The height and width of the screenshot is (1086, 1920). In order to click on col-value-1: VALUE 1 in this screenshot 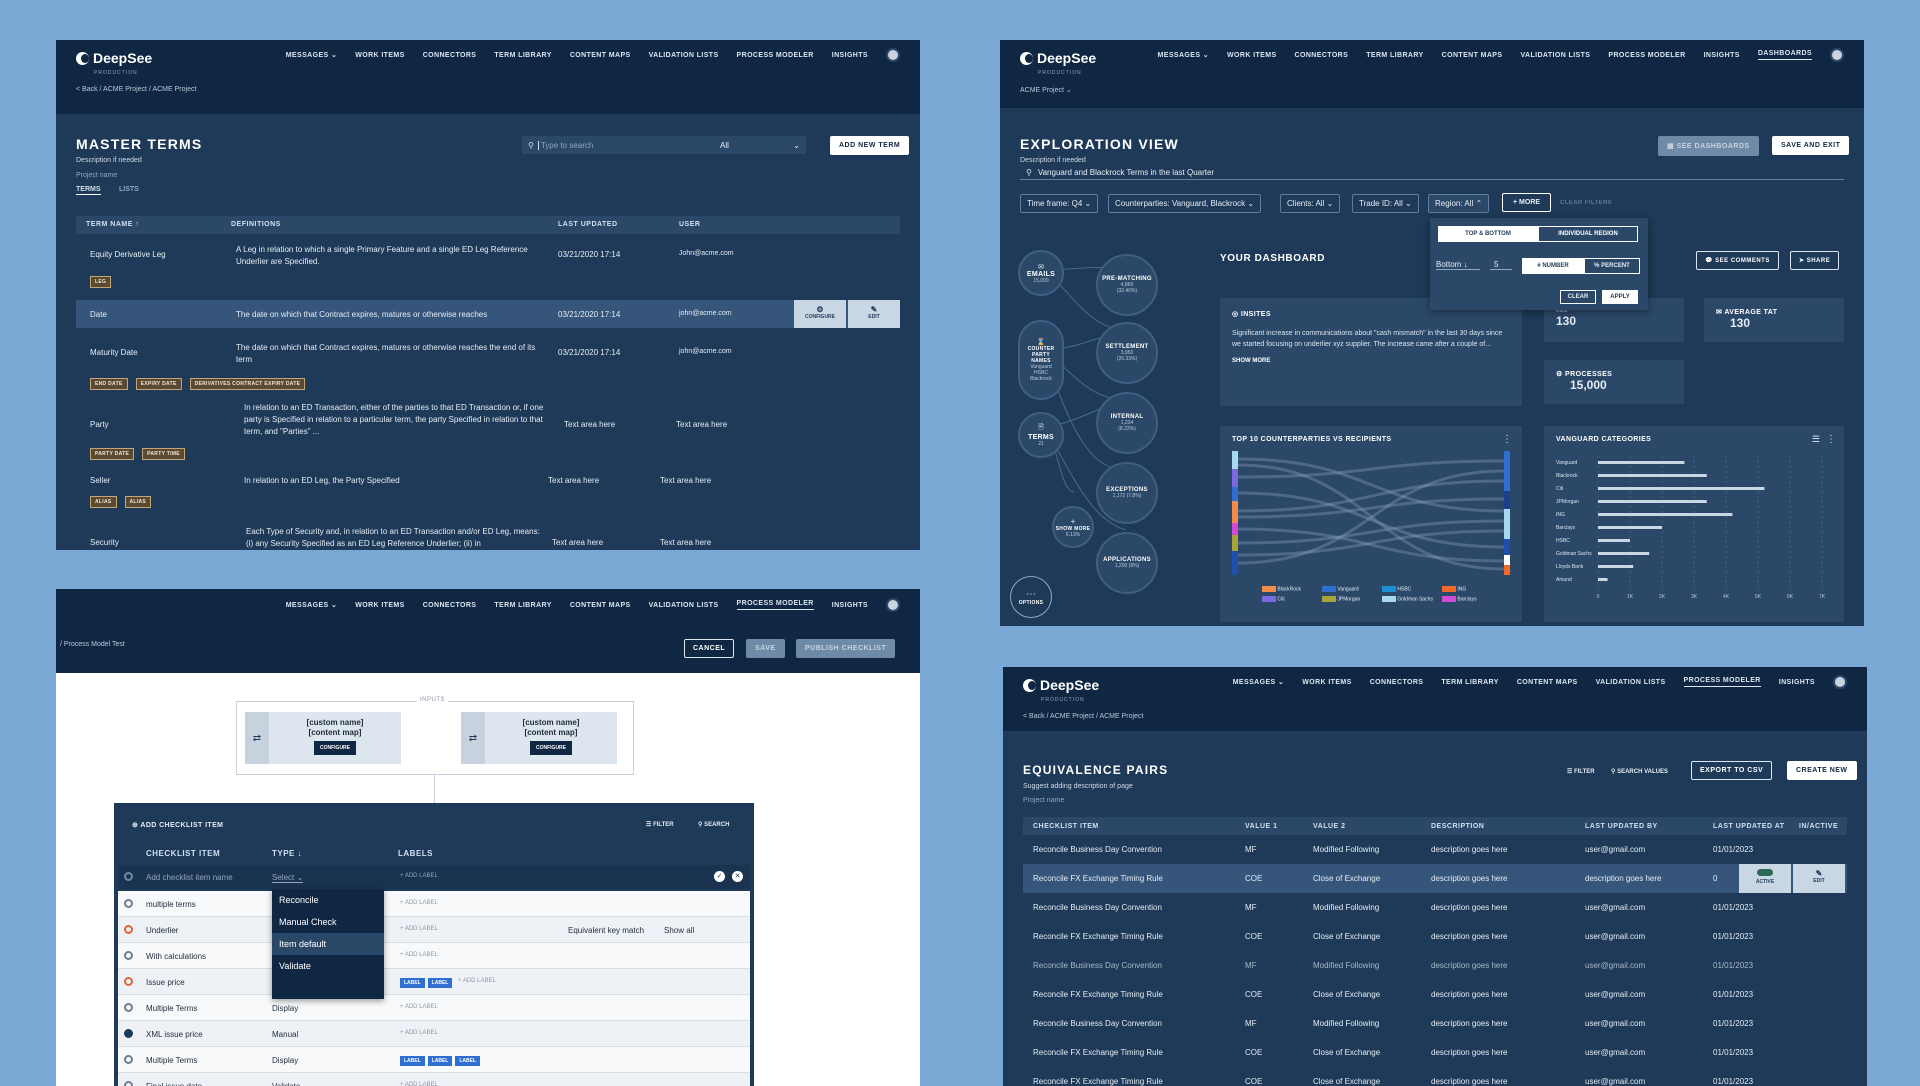, I will do `click(1261, 826)`.